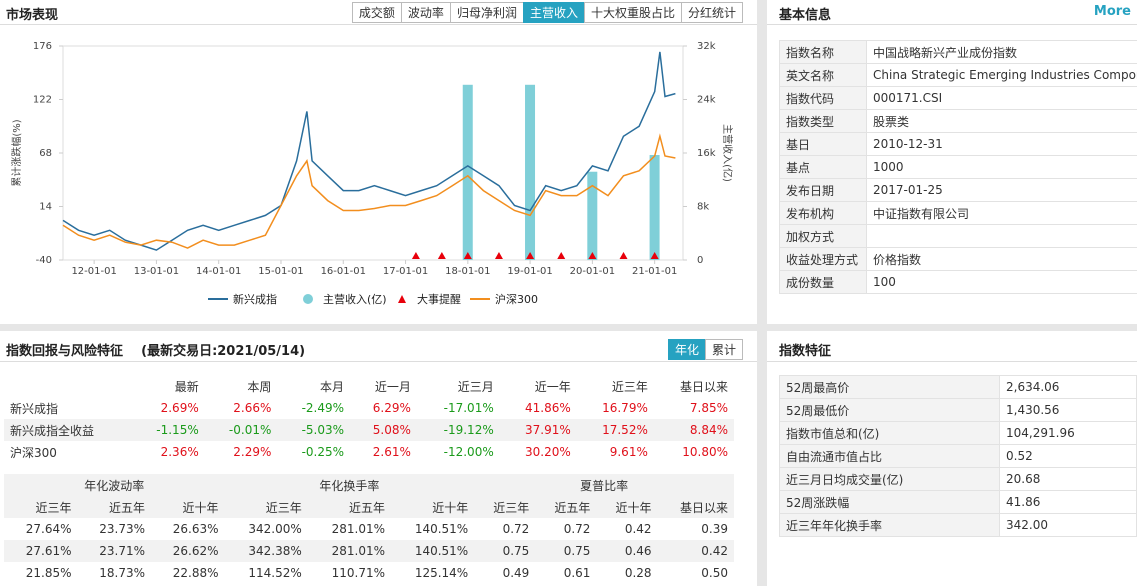  What do you see at coordinates (516, 573) in the screenshot?
I see `table-cell: 0.49` at bounding box center [516, 573].